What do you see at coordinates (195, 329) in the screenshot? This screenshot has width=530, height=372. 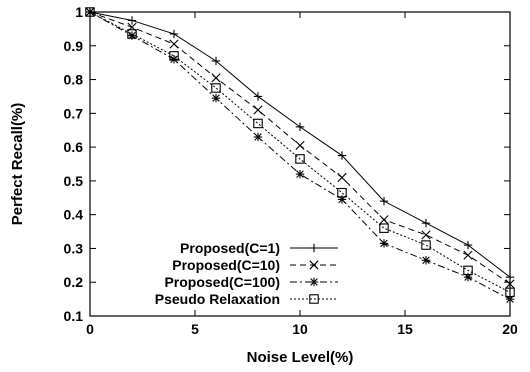 I see `x-tick-label: 5` at bounding box center [195, 329].